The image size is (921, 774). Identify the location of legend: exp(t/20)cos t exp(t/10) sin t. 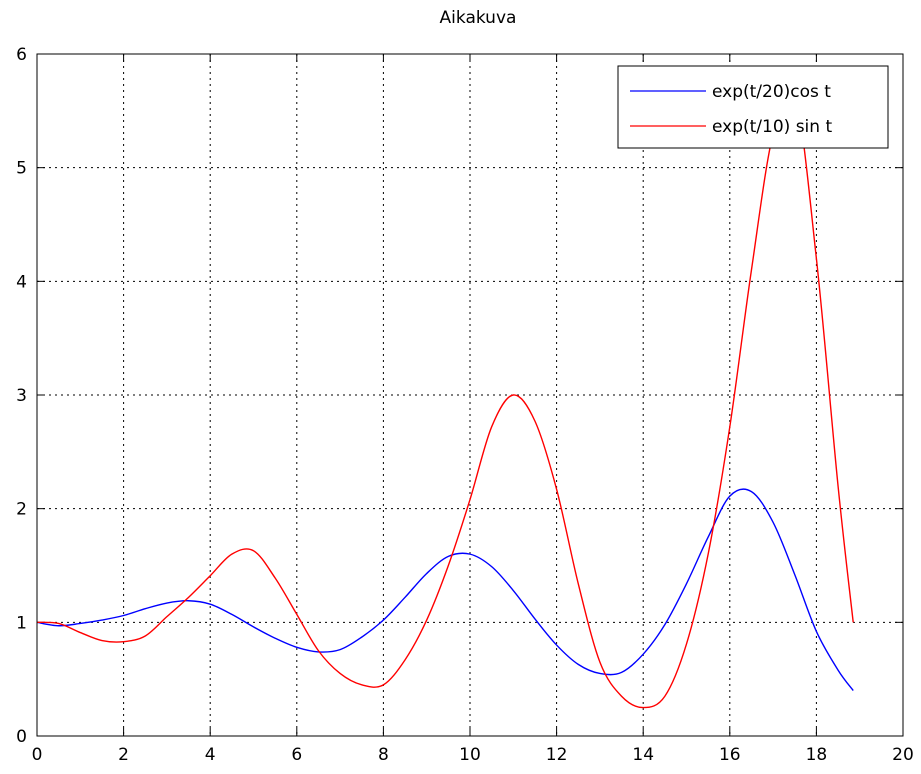
(753, 107).